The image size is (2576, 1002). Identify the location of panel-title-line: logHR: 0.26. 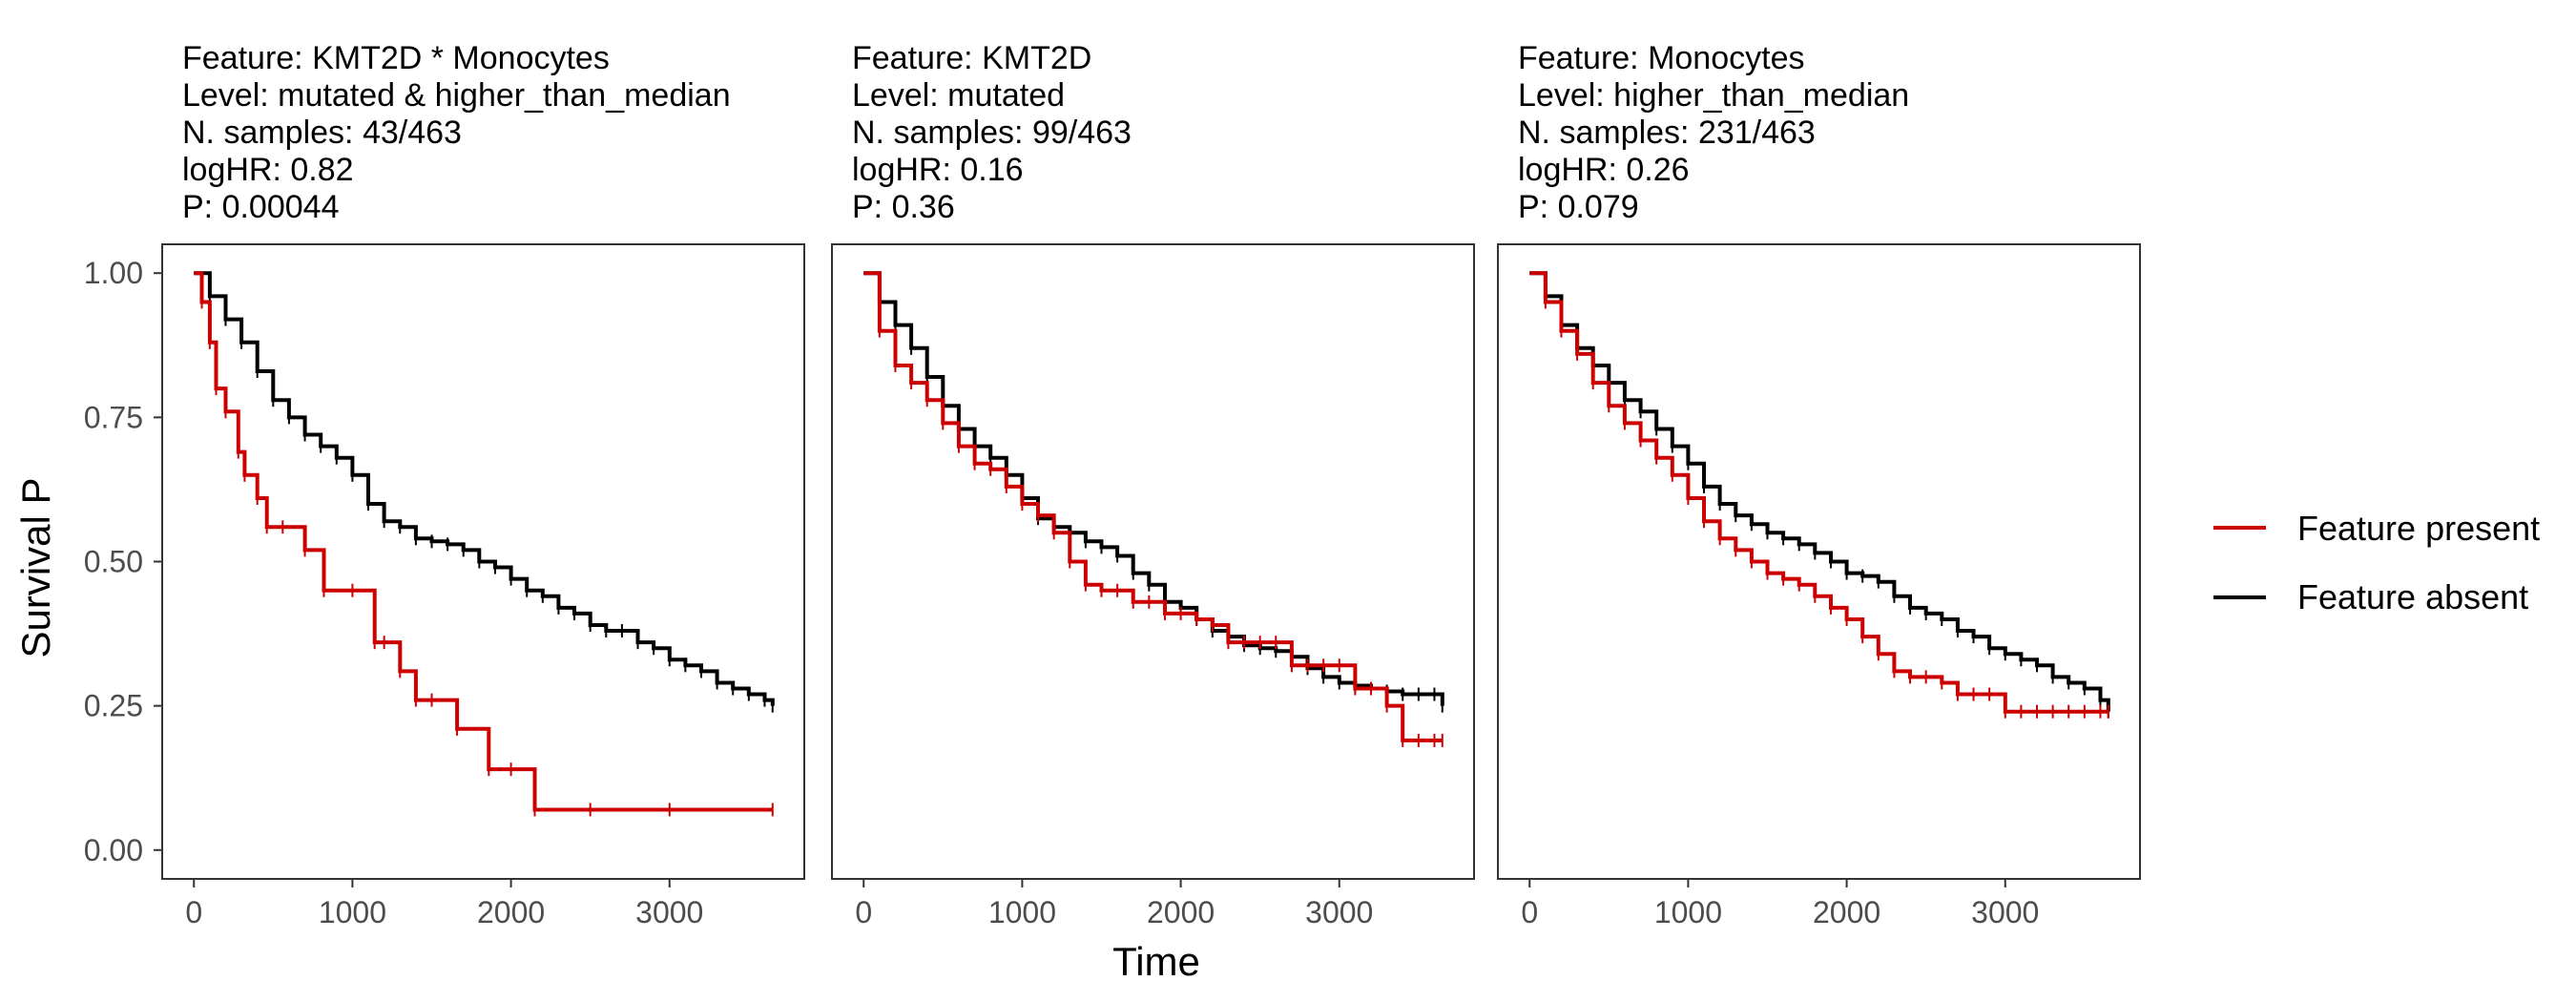
(1604, 170).